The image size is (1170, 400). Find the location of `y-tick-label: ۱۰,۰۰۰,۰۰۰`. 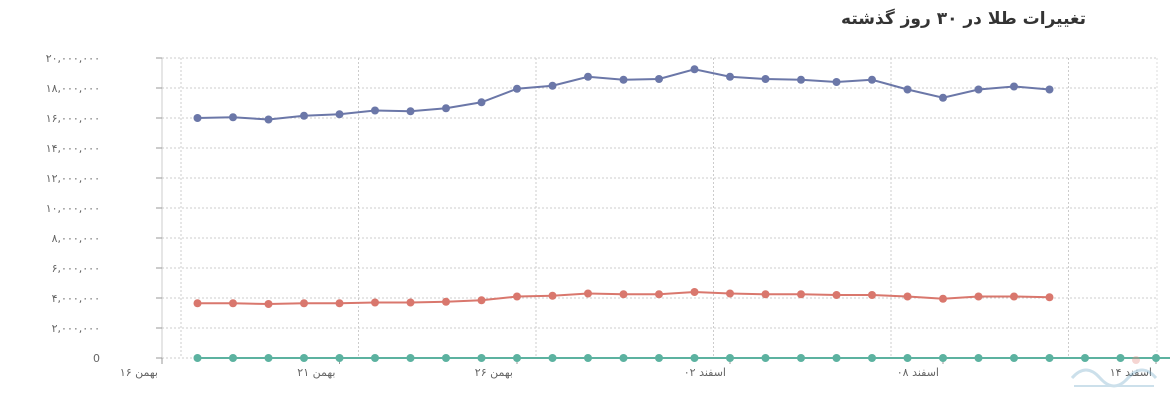

y-tick-label: ۱۰,۰۰۰,۰۰۰ is located at coordinates (73, 208).